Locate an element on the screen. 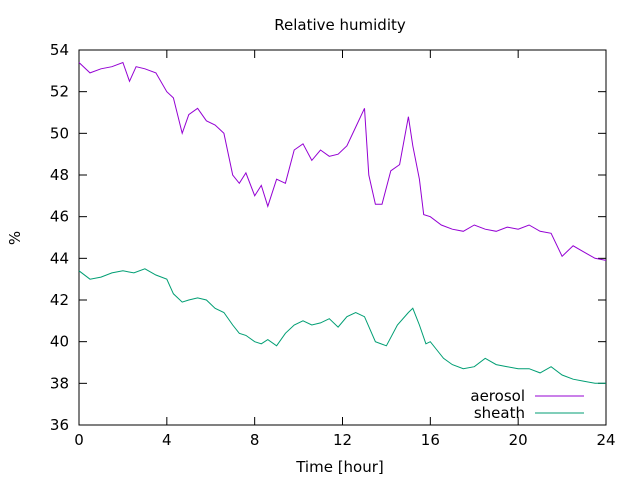 The width and height of the screenshot is (640, 480). legend-label-aerosol: aerosol is located at coordinates (497, 396).